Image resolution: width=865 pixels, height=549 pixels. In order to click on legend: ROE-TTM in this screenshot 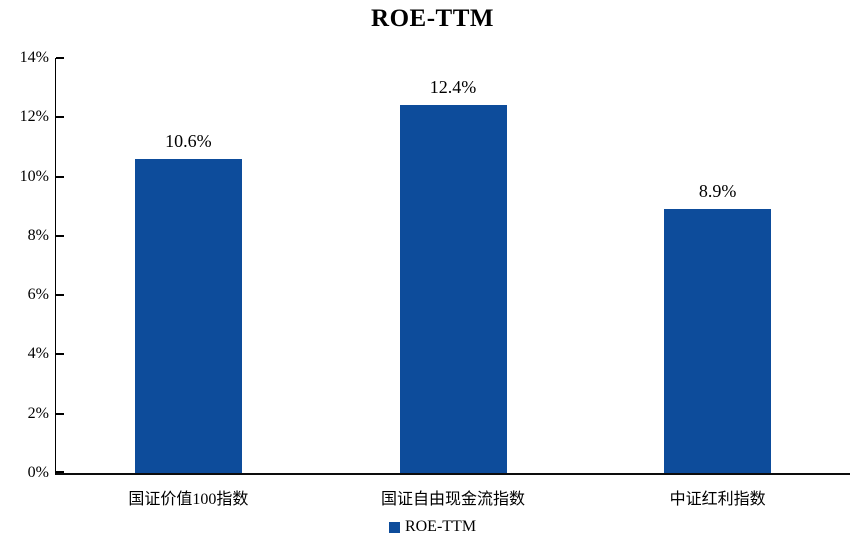, I will do `click(432, 527)`.